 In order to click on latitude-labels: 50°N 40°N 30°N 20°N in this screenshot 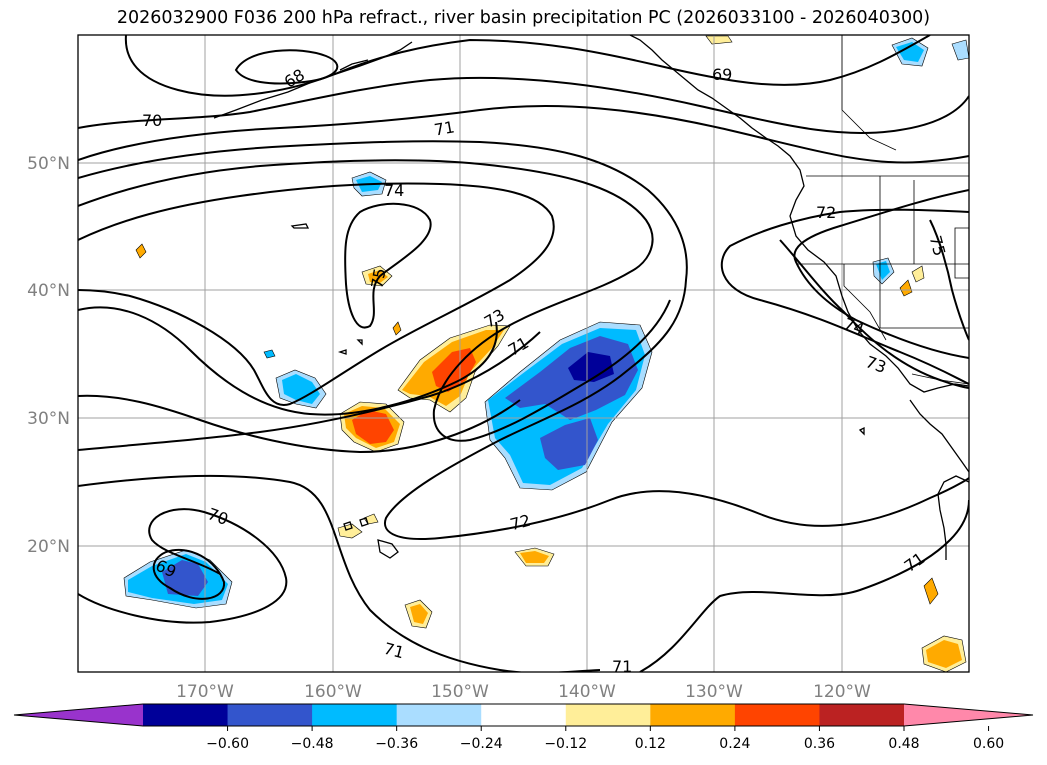, I will do `click(48, 355)`.